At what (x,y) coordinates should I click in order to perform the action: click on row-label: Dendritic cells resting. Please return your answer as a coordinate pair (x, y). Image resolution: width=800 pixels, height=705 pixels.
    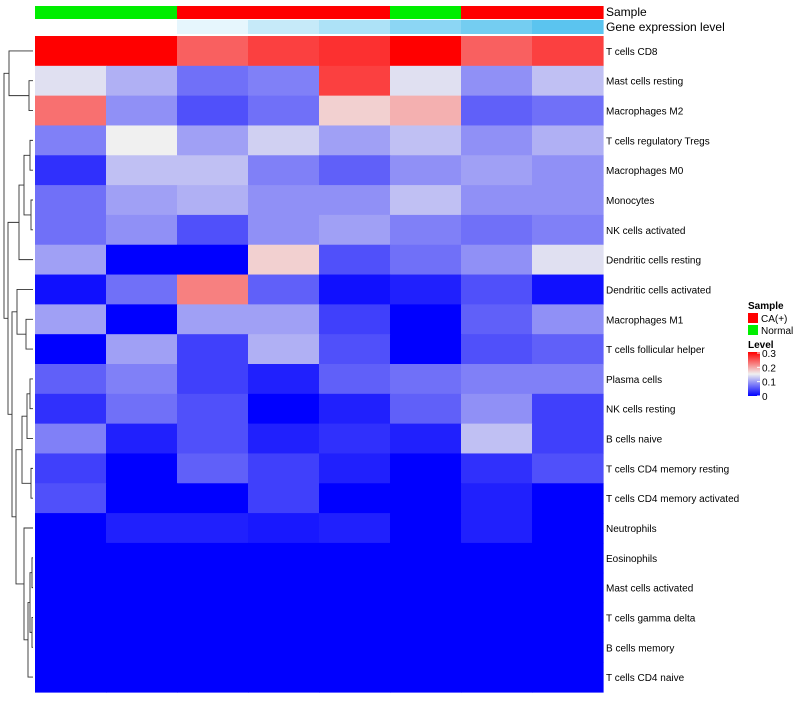
    Looking at the image, I should click on (653, 261).